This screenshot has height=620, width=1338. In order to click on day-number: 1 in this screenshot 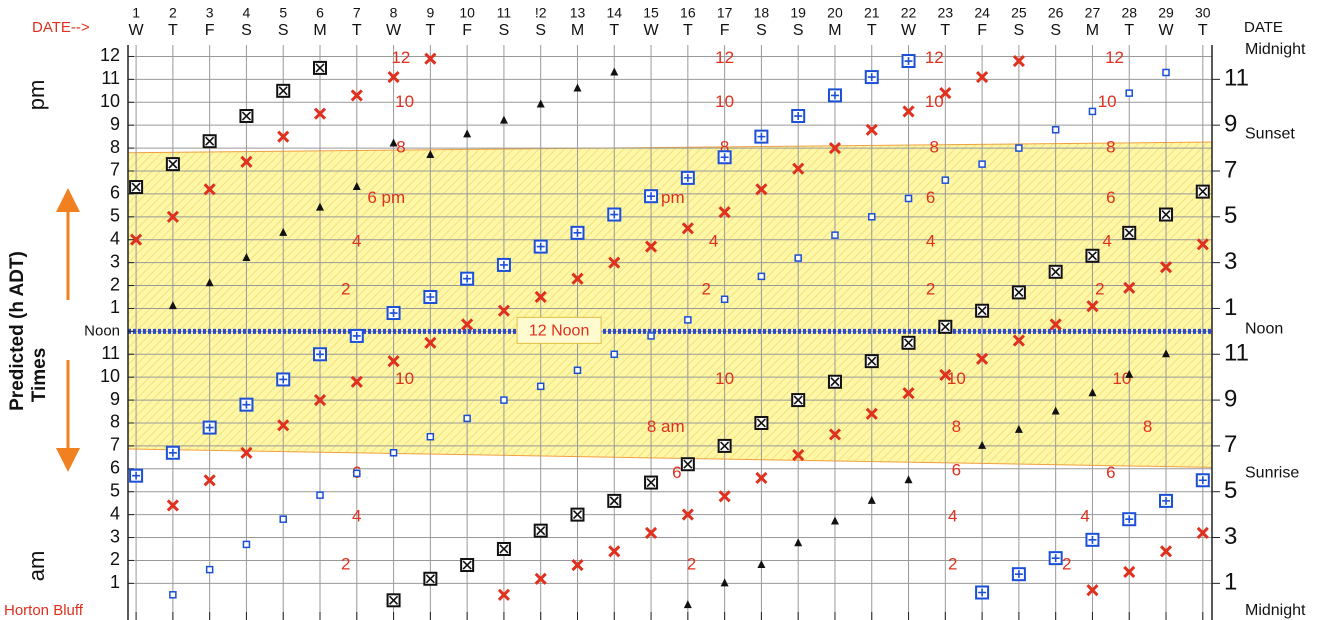, I will do `click(136, 13)`.